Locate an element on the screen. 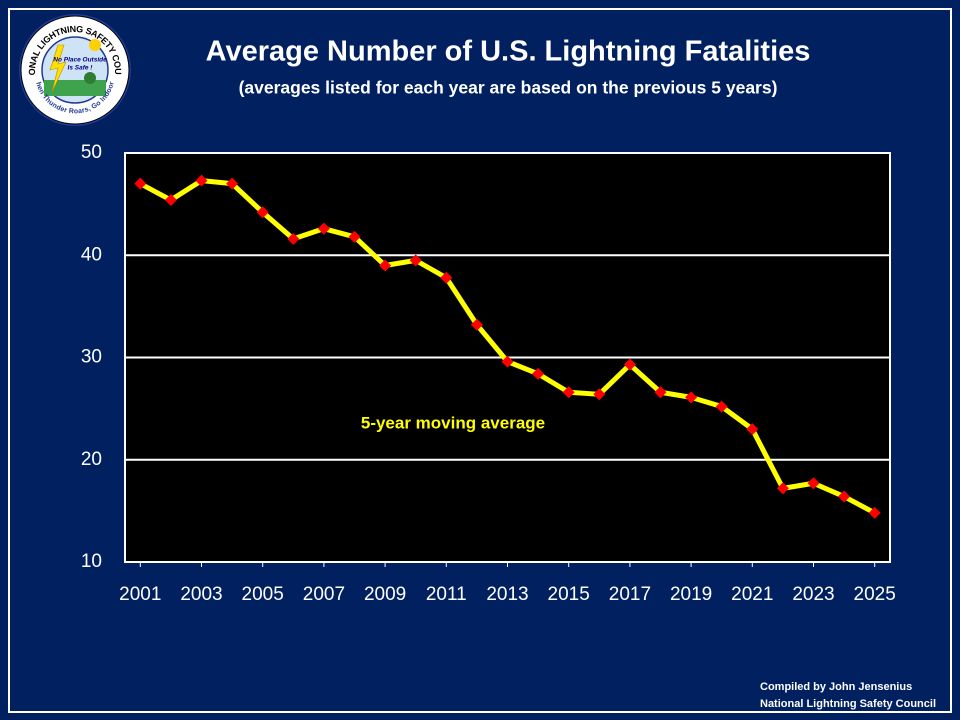 The height and width of the screenshot is (720, 960). y-tick-label: 40 is located at coordinates (91, 254).